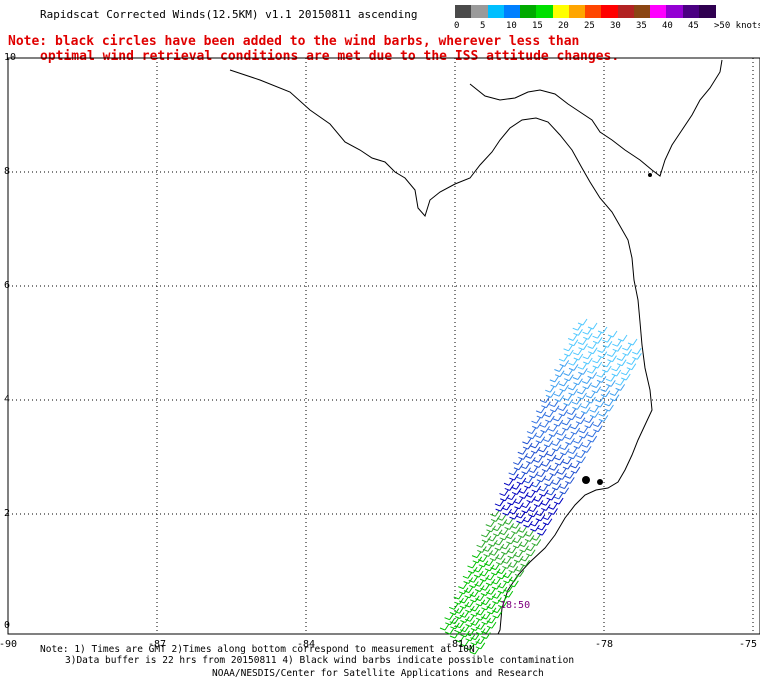 The height and width of the screenshot is (688, 760). What do you see at coordinates (7, 171) in the screenshot?
I see `y-tick-label: 8` at bounding box center [7, 171].